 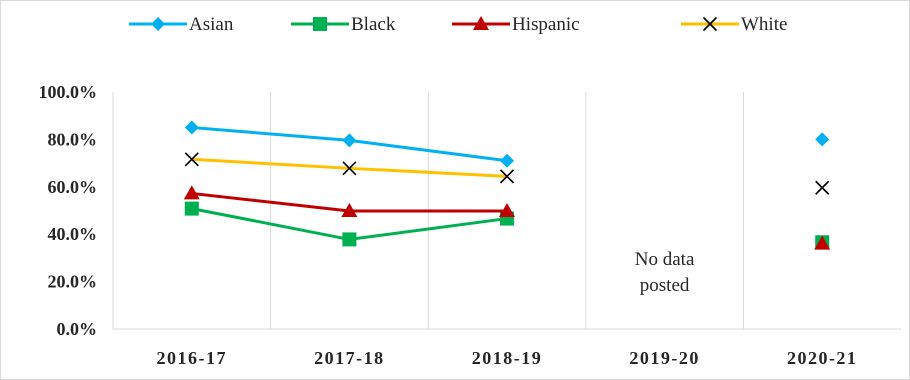 What do you see at coordinates (211, 24) in the screenshot?
I see `legend-label-asian: Asian` at bounding box center [211, 24].